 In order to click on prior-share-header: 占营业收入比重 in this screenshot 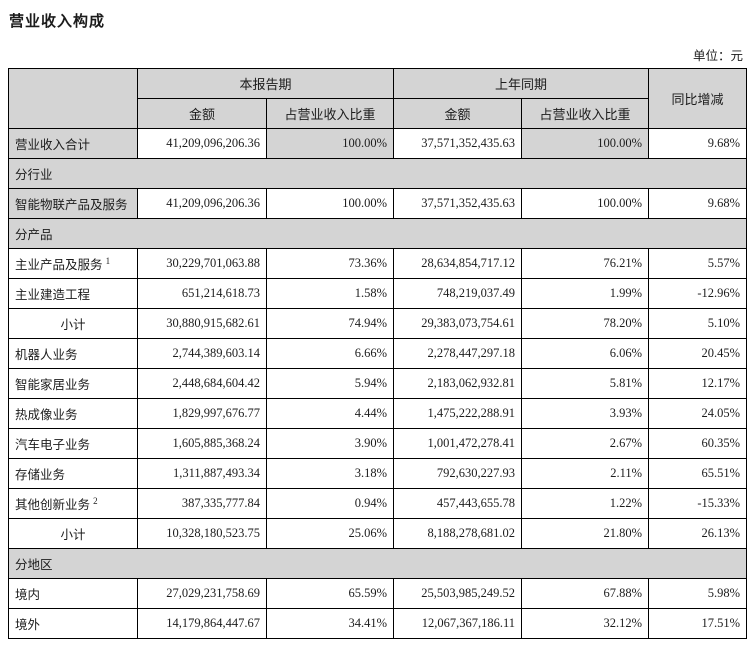, I will do `click(585, 113)`.